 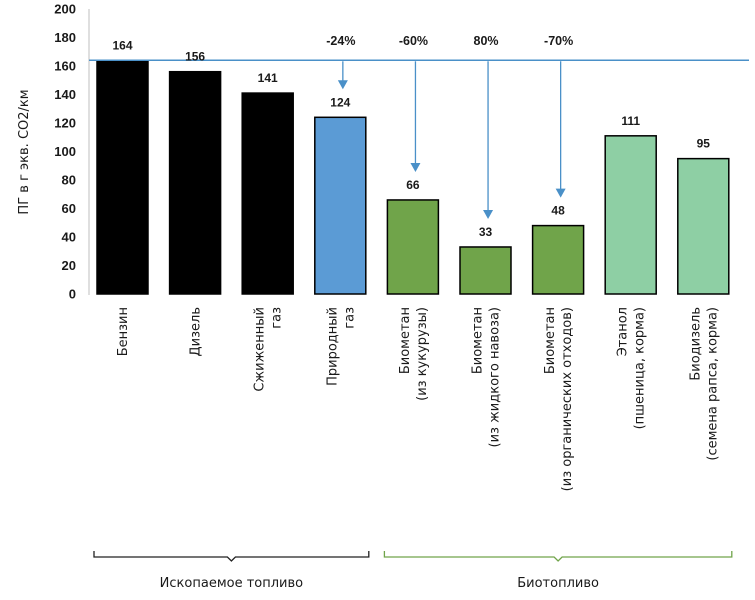 I want to click on category-label: Биометан (из кукурузы), so click(x=414, y=354).